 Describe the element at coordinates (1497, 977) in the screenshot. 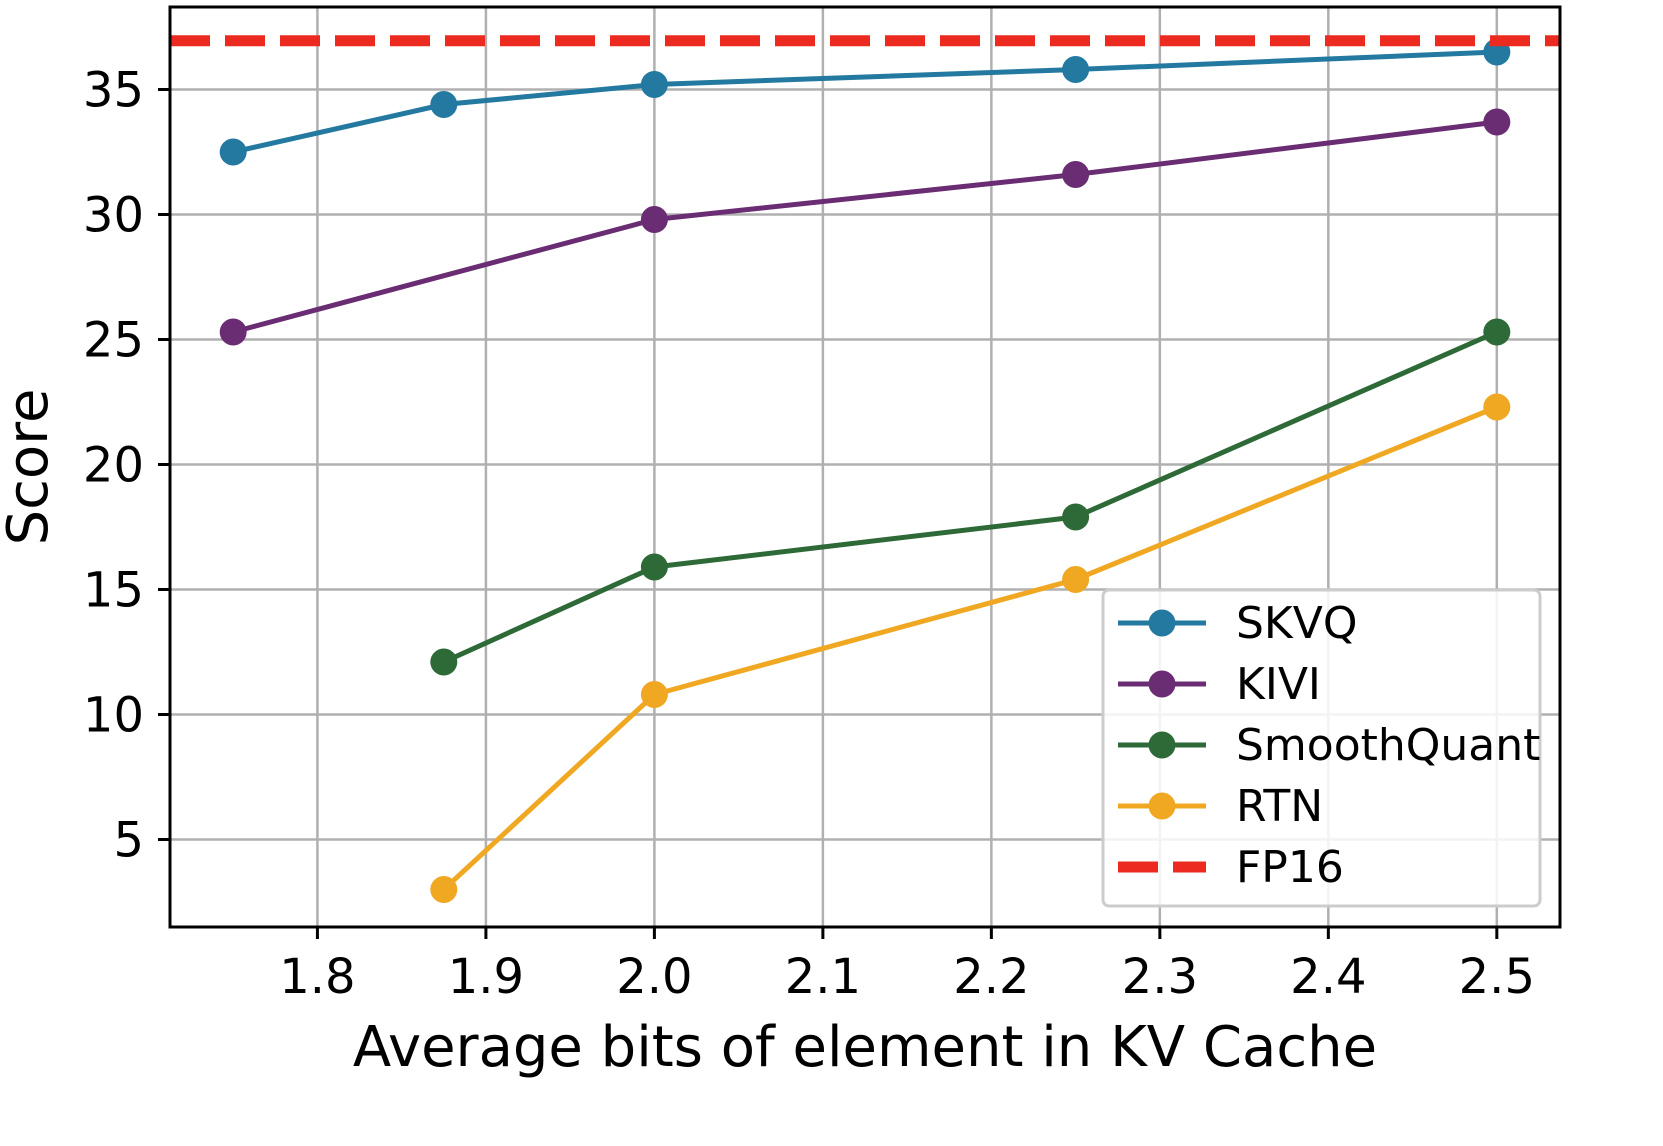

I see `x-tick-label: 2.5` at that location.